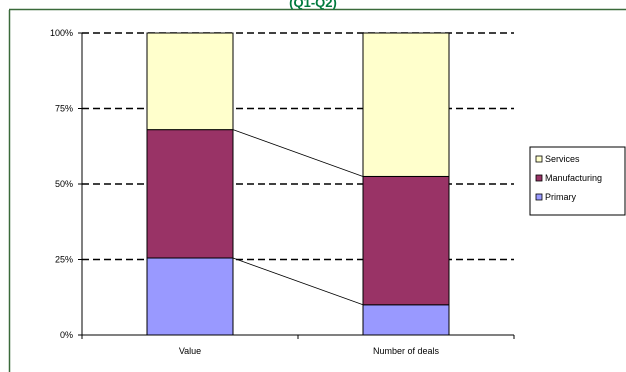 Image resolution: width=626 pixels, height=372 pixels. I want to click on legend-swatch-primary, so click(539, 197).